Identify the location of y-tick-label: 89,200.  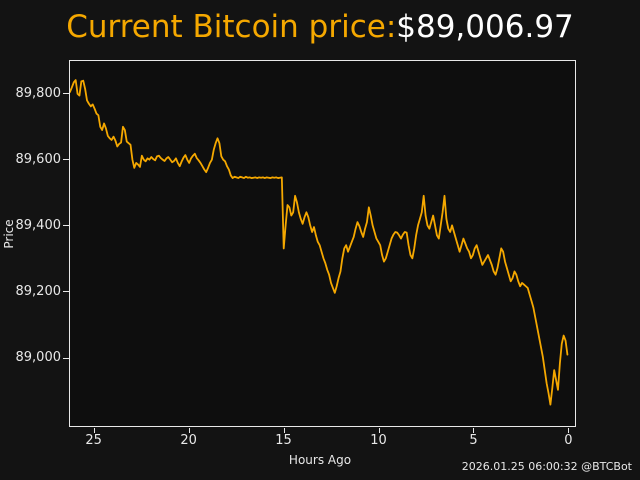
(38, 291).